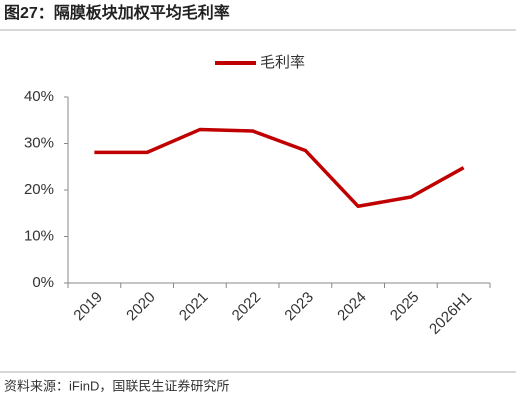 Image resolution: width=516 pixels, height=406 pixels. Describe the element at coordinates (88, 307) in the screenshot. I see `x-tick-label: 2019` at that location.